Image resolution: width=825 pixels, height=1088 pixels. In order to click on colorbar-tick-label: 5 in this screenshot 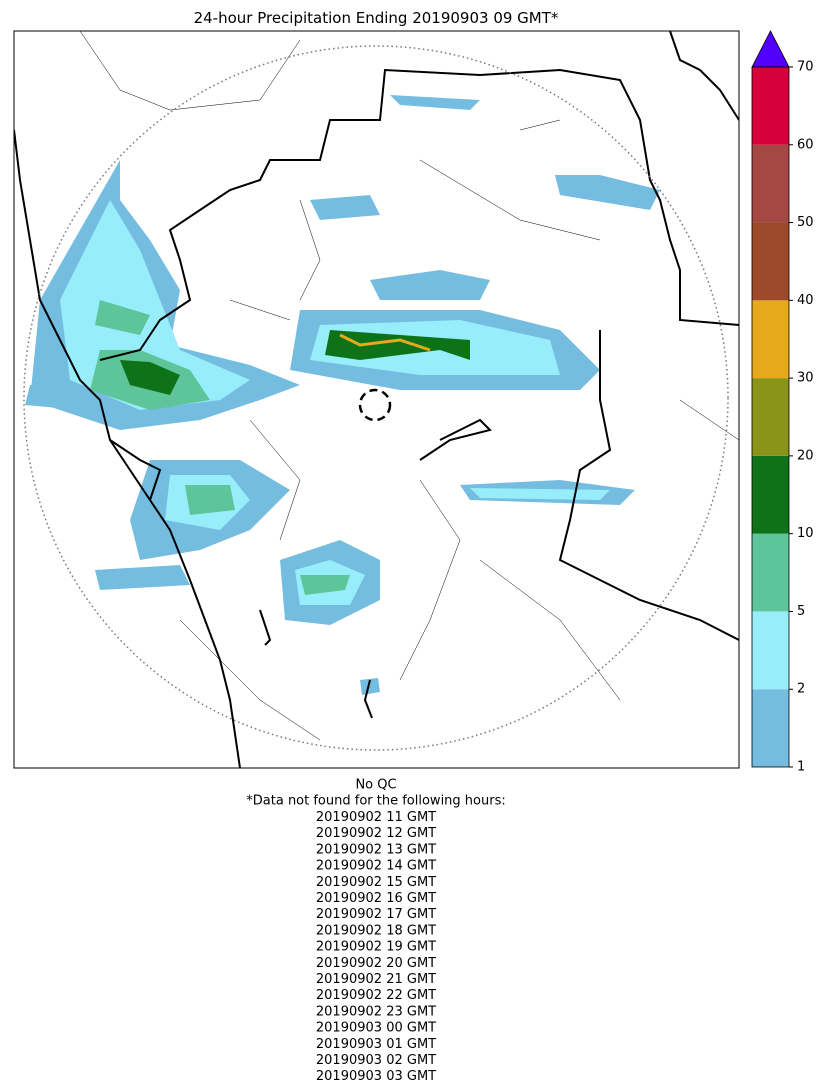, I will do `click(801, 611)`.